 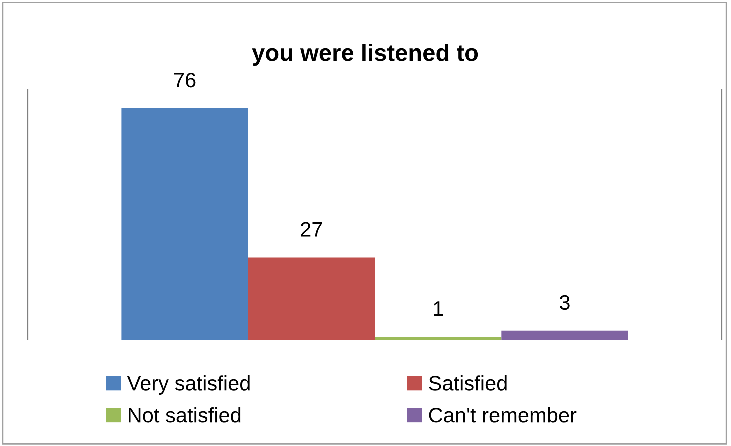 I want to click on data-label: 76, so click(x=185, y=80).